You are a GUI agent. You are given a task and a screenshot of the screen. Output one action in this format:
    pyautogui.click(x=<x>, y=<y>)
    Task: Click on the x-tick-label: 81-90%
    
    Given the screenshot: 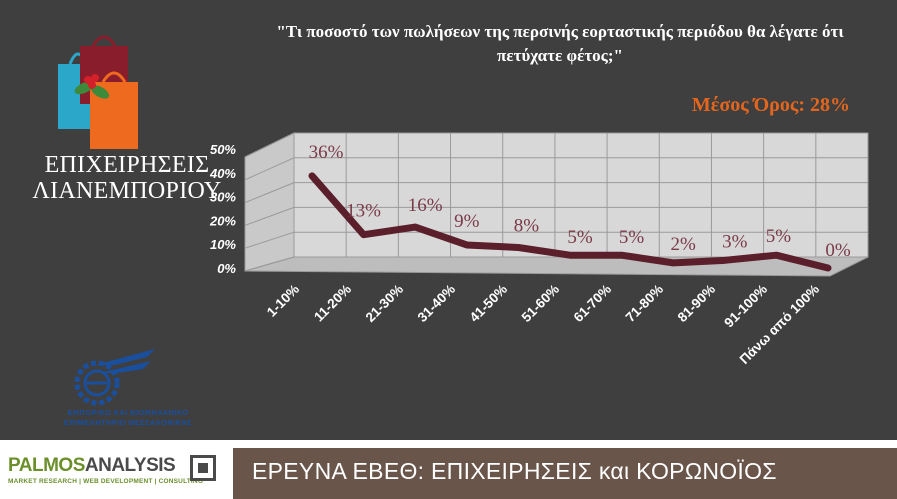 What is the action you would take?
    pyautogui.click(x=697, y=304)
    